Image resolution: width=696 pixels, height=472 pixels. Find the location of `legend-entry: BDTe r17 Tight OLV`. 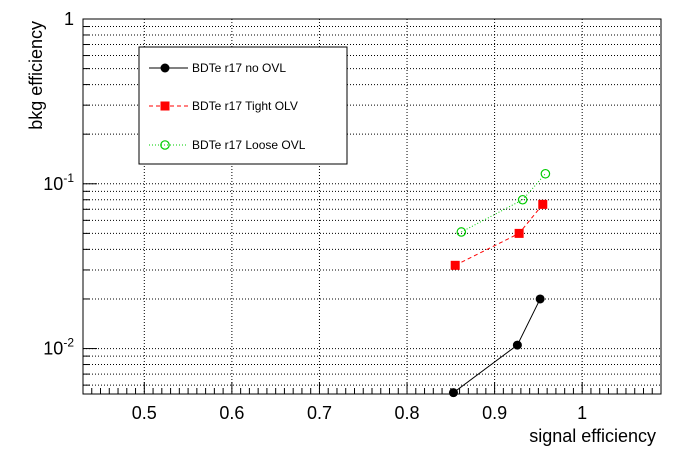

legend-entry: BDTe r17 Tight OLV is located at coordinates (223, 106).